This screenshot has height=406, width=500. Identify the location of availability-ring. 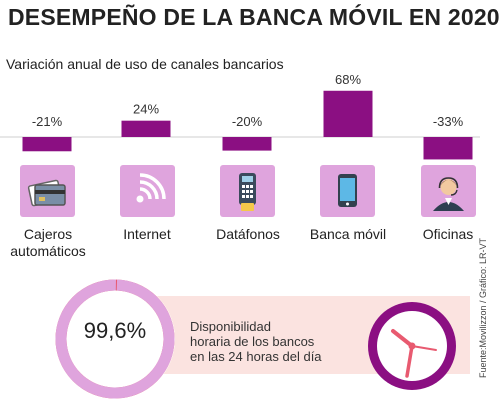
(115, 339).